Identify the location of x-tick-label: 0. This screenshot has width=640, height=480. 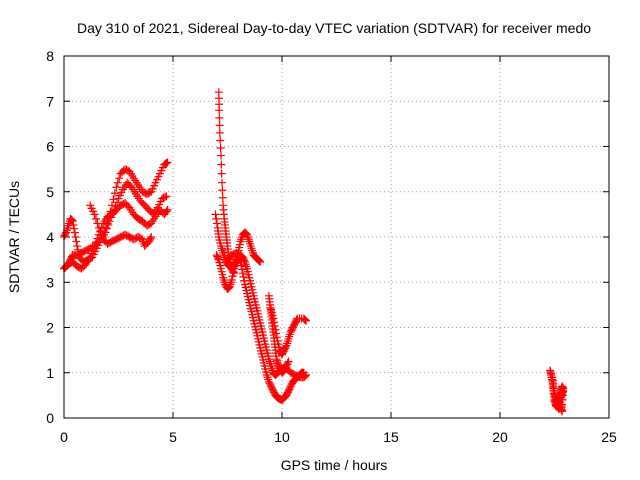
(64, 437).